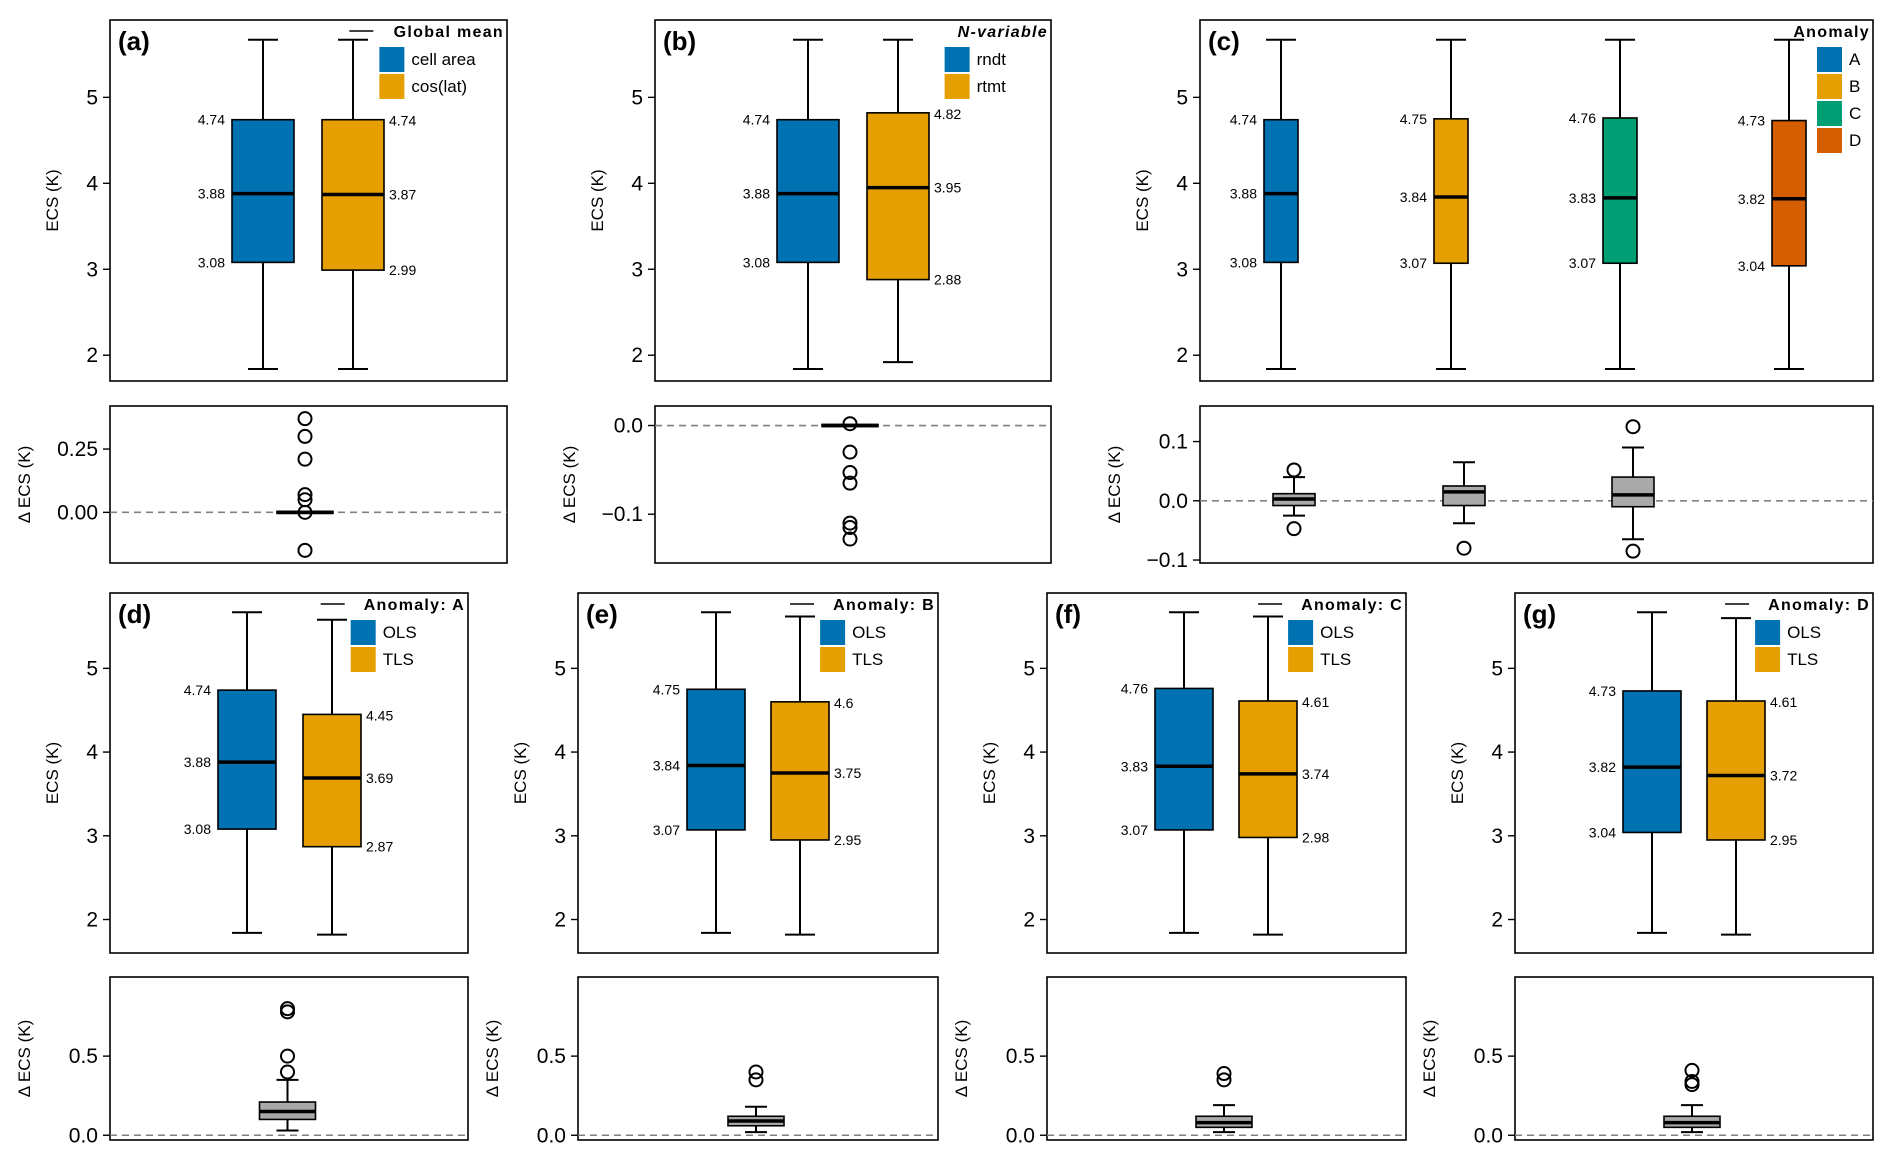 This screenshot has width=1892, height=1156. Describe the element at coordinates (134, 614) in the screenshot. I see `panel-tag: (d)` at that location.